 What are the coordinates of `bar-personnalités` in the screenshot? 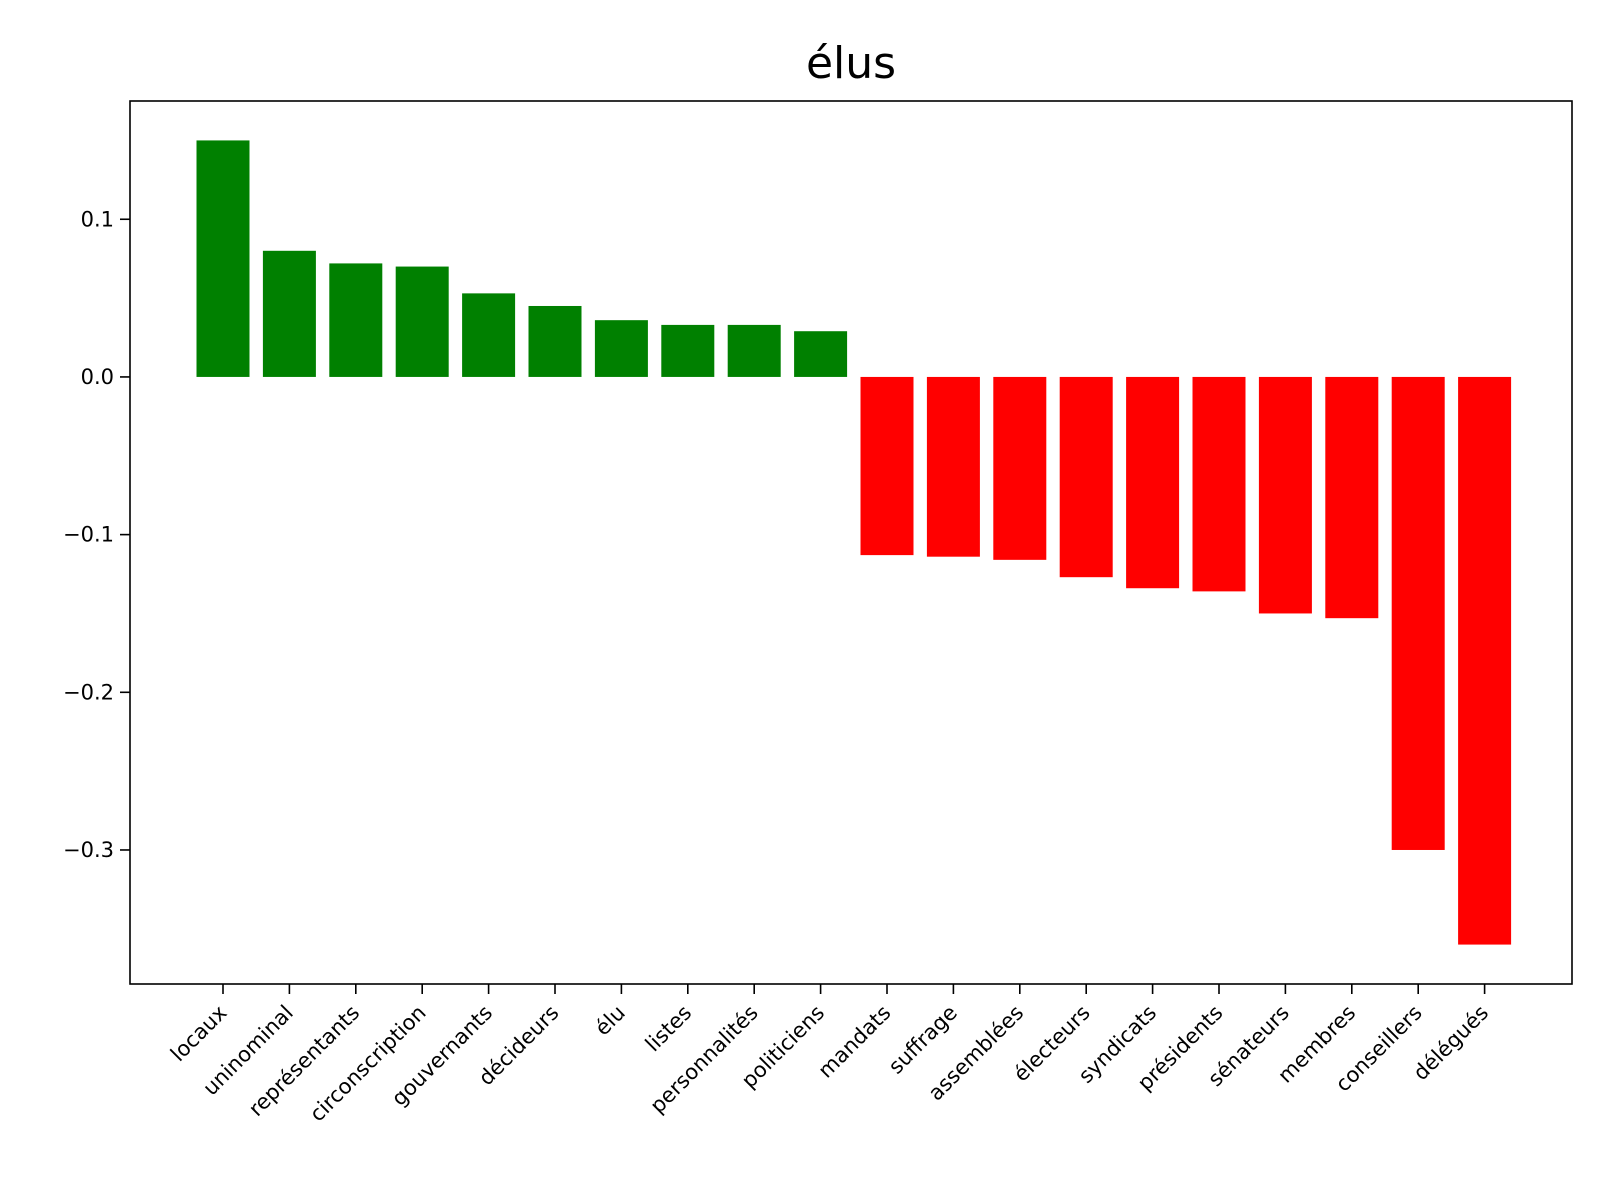 It's located at (754, 350).